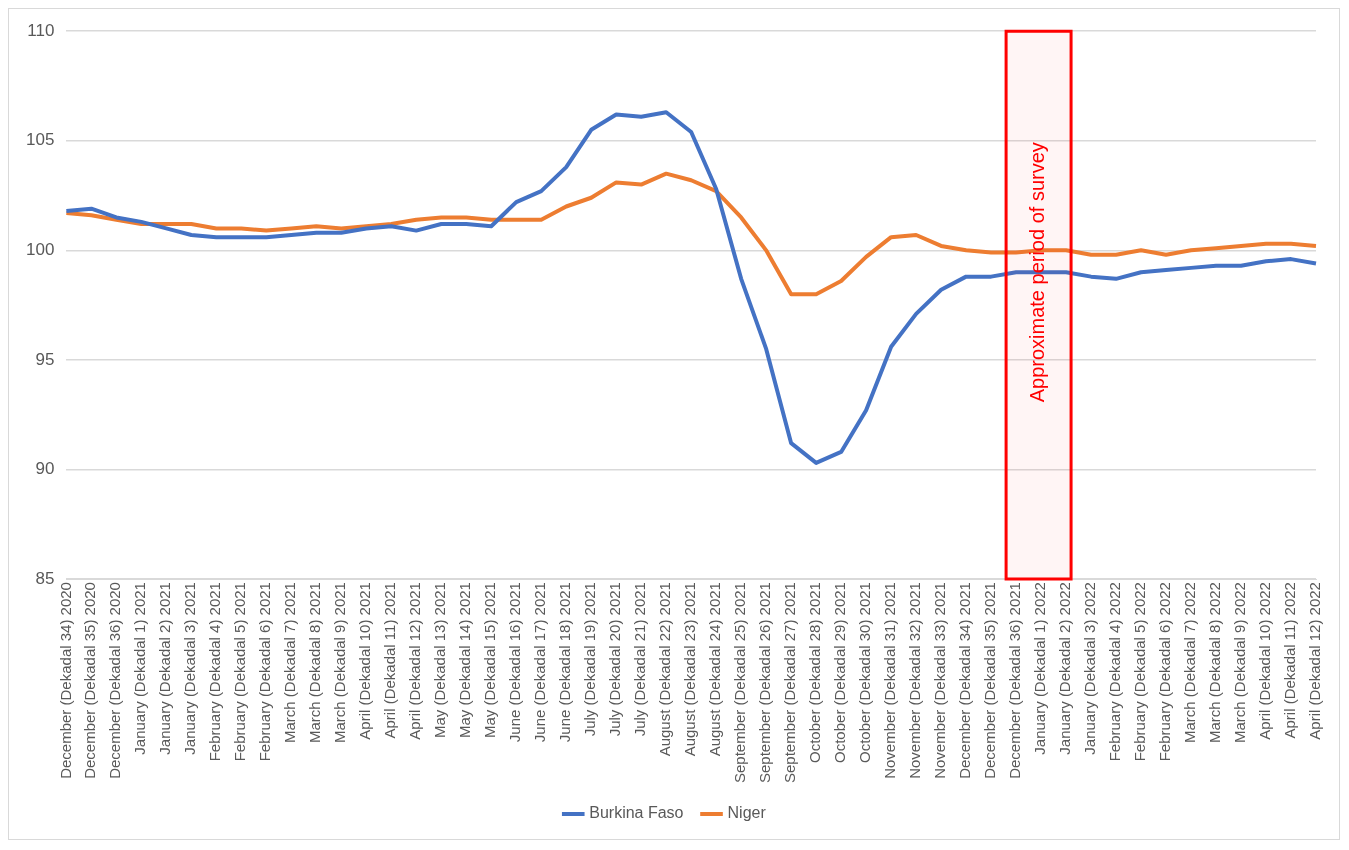 This screenshot has height=850, width=1349. I want to click on x-tick-label: July (Dekadal 21) 2021, so click(640, 659).